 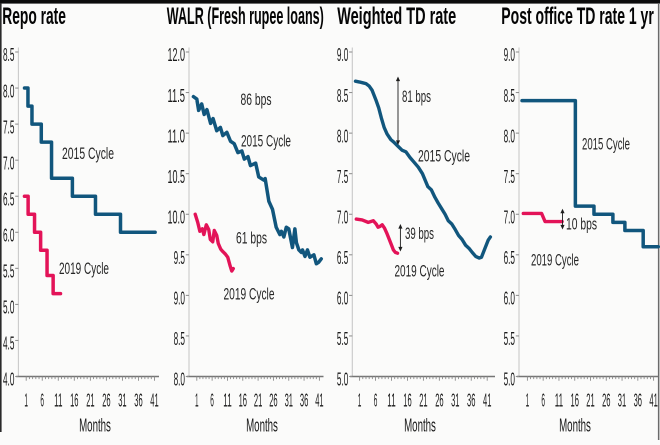 What do you see at coordinates (396, 16) in the screenshot?
I see `svg-text: Weighted TD rate` at bounding box center [396, 16].